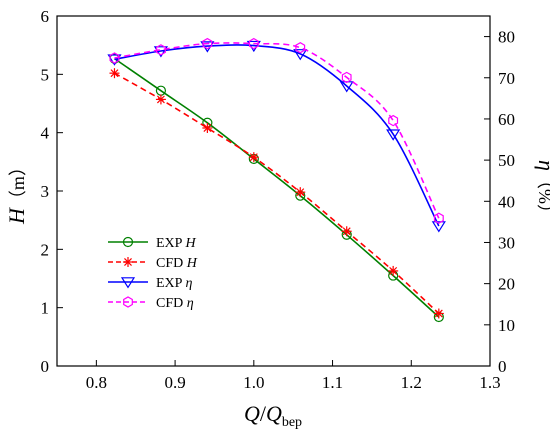 This screenshot has width=550, height=435. What do you see at coordinates (411, 382) in the screenshot?
I see `x-tick-label: 1.2` at bounding box center [411, 382].